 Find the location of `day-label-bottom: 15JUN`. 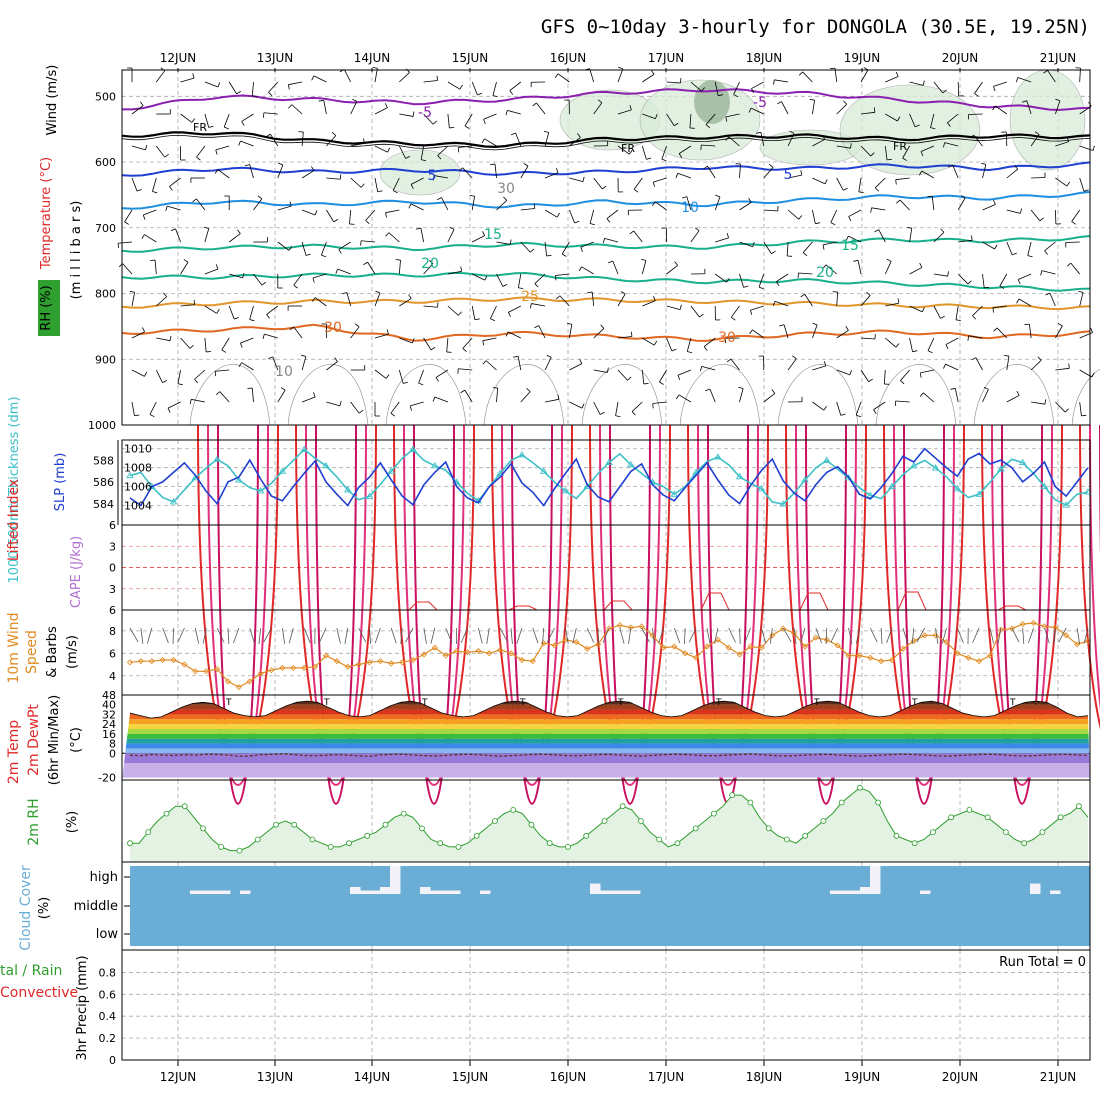

day-label-bottom: 15JUN is located at coordinates (470, 1077).